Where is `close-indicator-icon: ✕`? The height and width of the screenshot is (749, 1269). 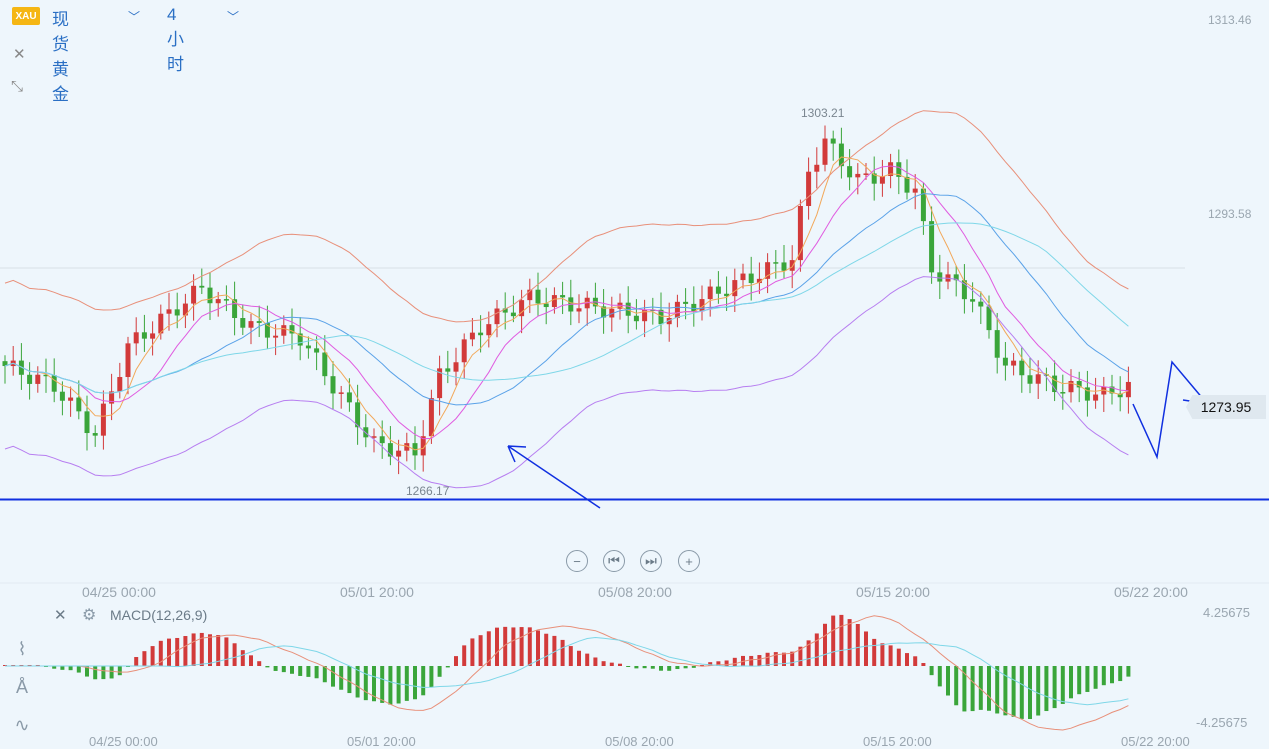
close-indicator-icon: ✕ is located at coordinates (60, 615).